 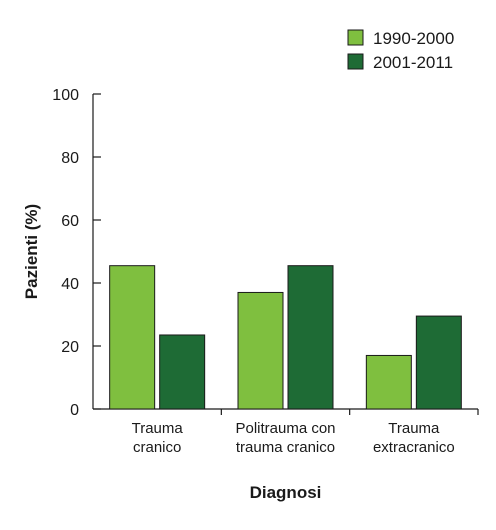 What do you see at coordinates (74, 410) in the screenshot?
I see `y-tick-label: 0` at bounding box center [74, 410].